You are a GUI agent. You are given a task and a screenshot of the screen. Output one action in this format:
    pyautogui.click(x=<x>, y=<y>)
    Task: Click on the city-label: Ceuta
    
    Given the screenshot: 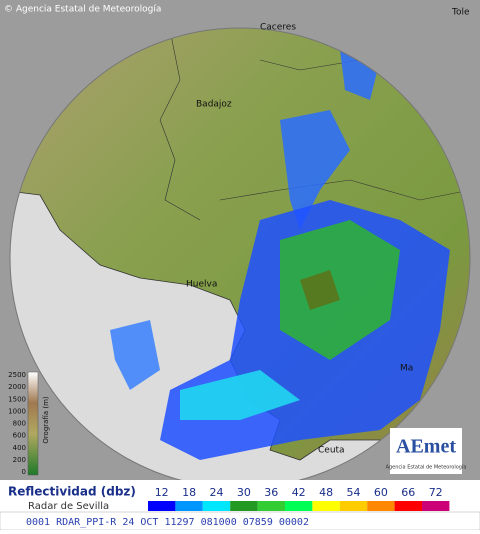 What is the action you would take?
    pyautogui.click(x=331, y=451)
    